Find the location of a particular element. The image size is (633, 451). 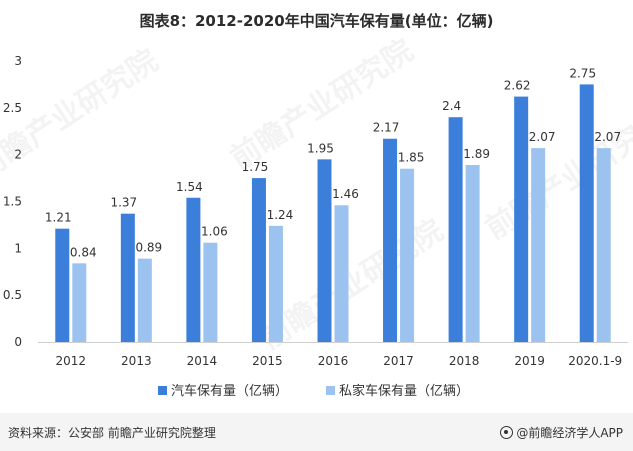

data-label: 1.95 is located at coordinates (320, 148).